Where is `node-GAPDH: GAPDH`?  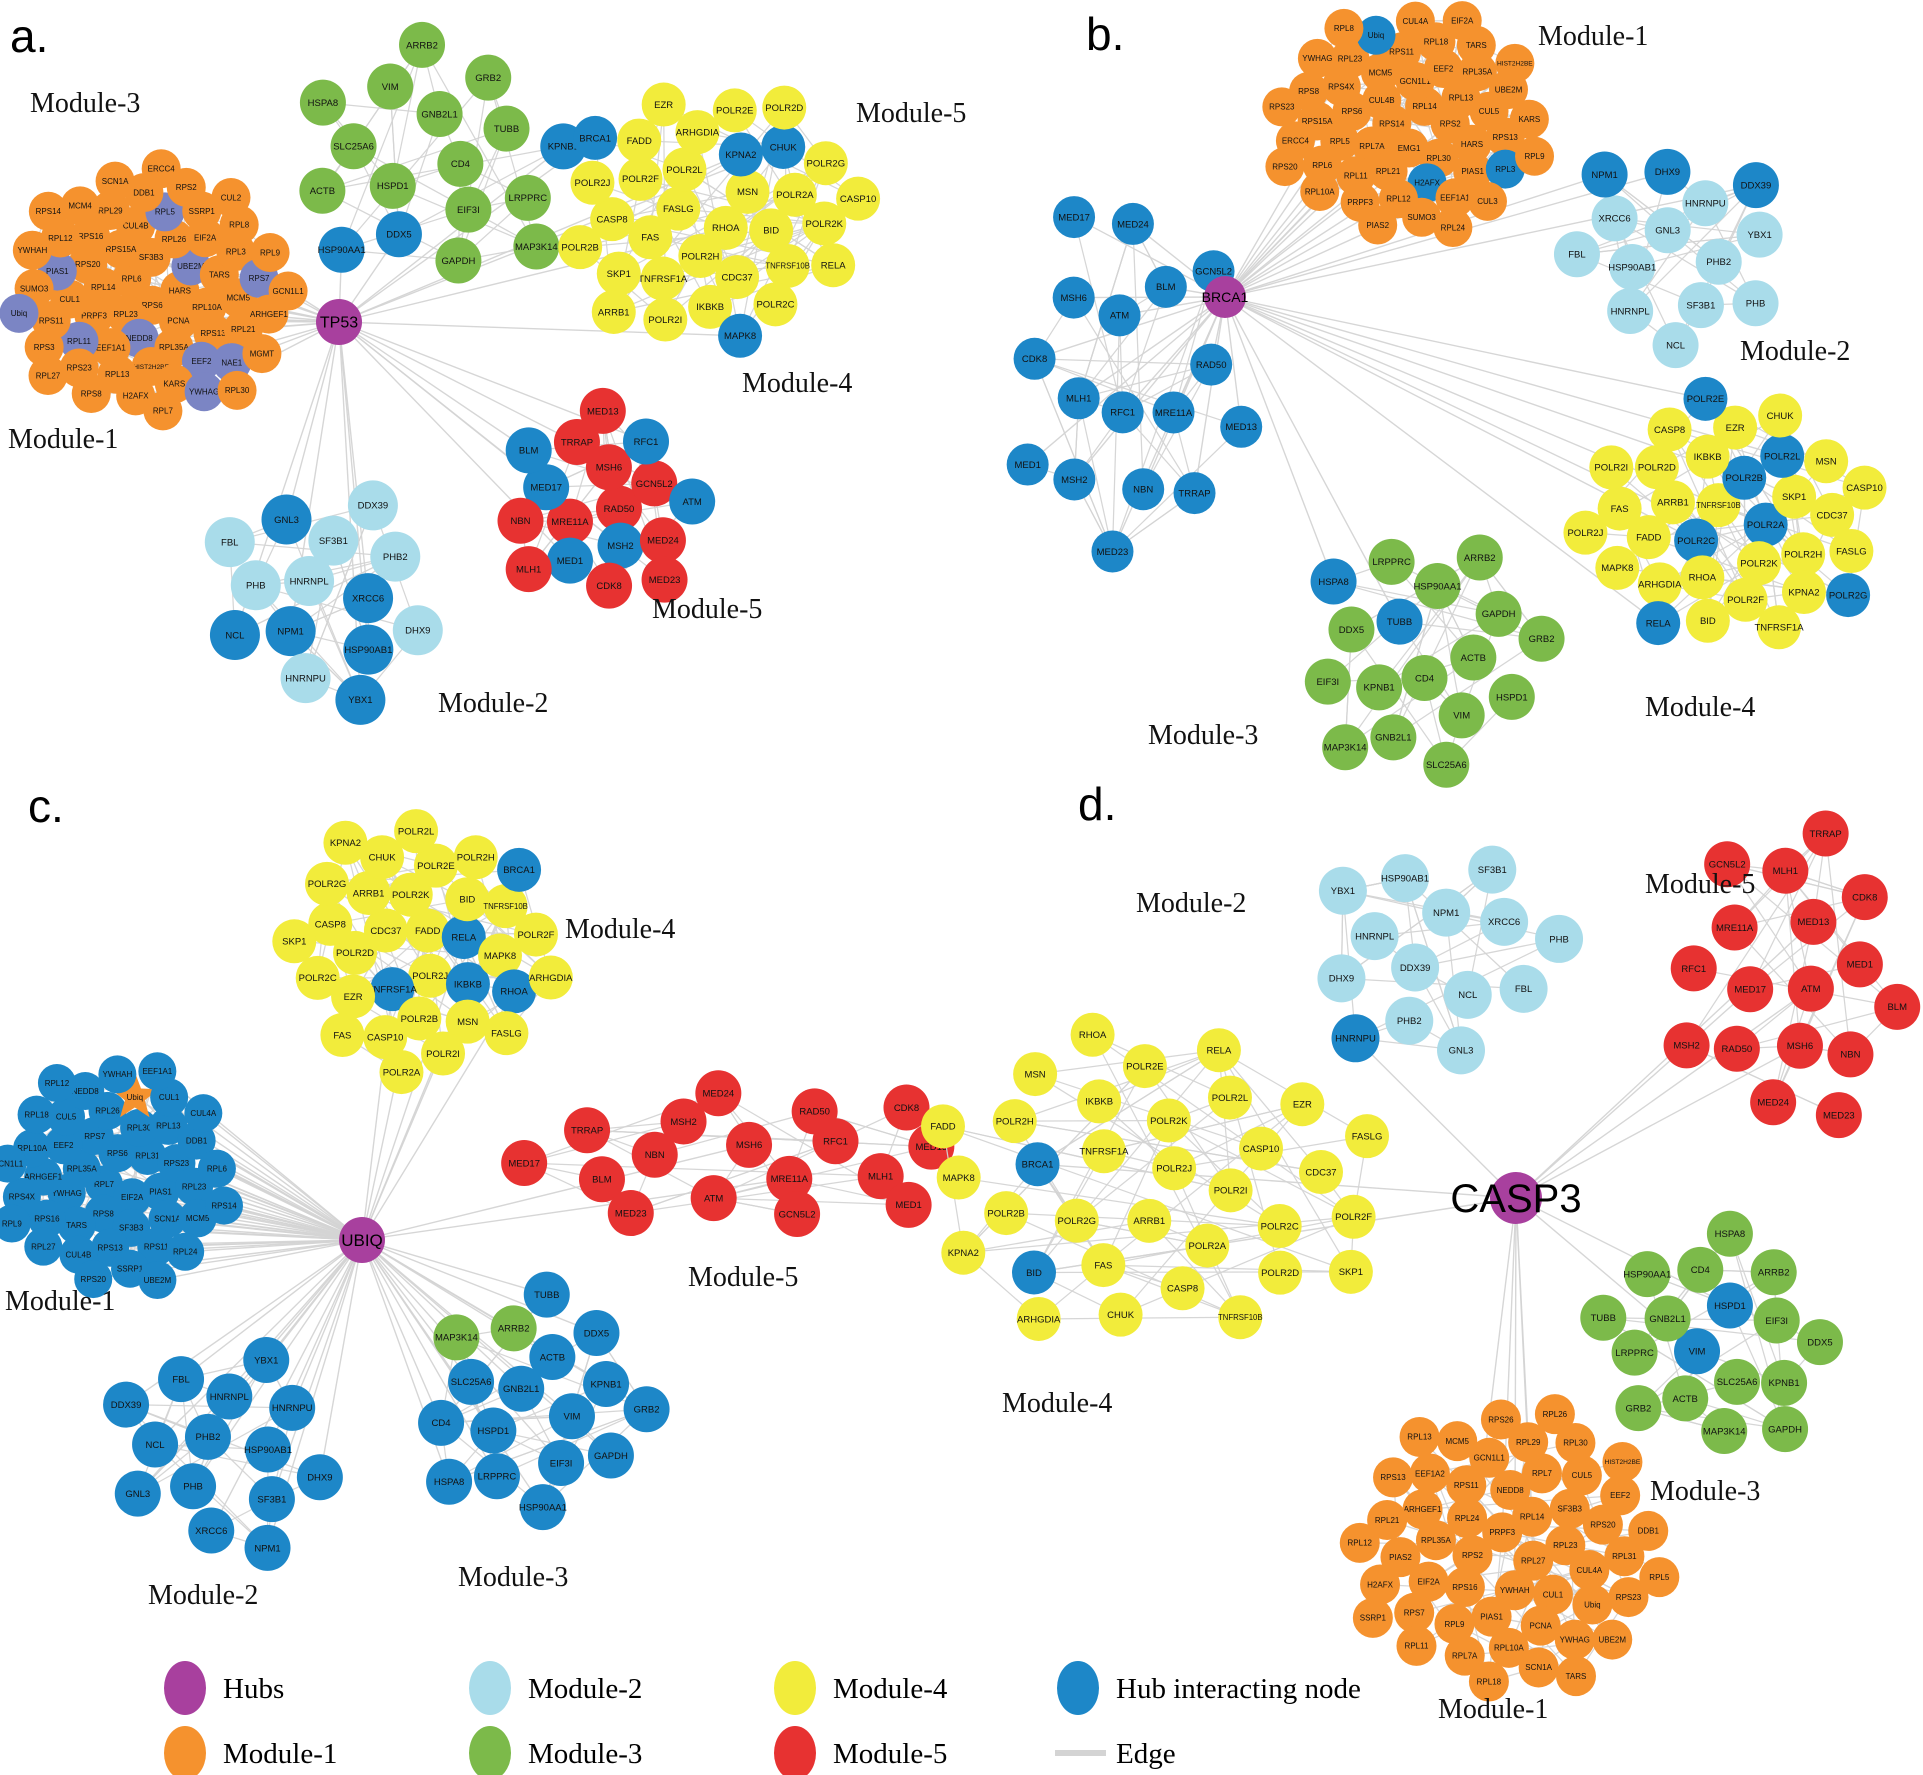
node-GAPDH: GAPDH is located at coordinates (1498, 613).